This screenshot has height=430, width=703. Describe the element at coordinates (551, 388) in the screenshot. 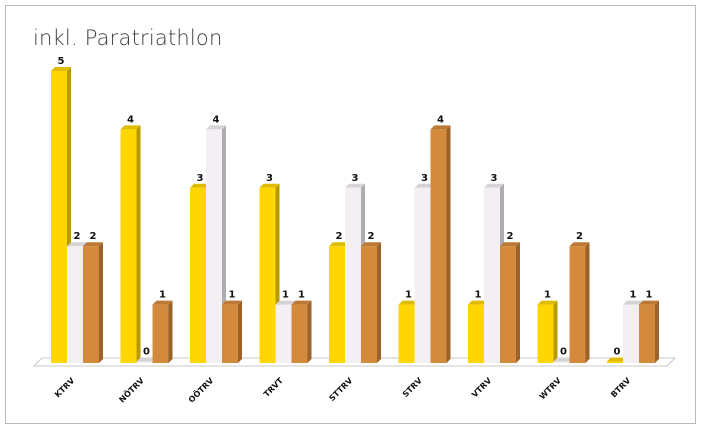

I see `category-label: WTRV` at that location.